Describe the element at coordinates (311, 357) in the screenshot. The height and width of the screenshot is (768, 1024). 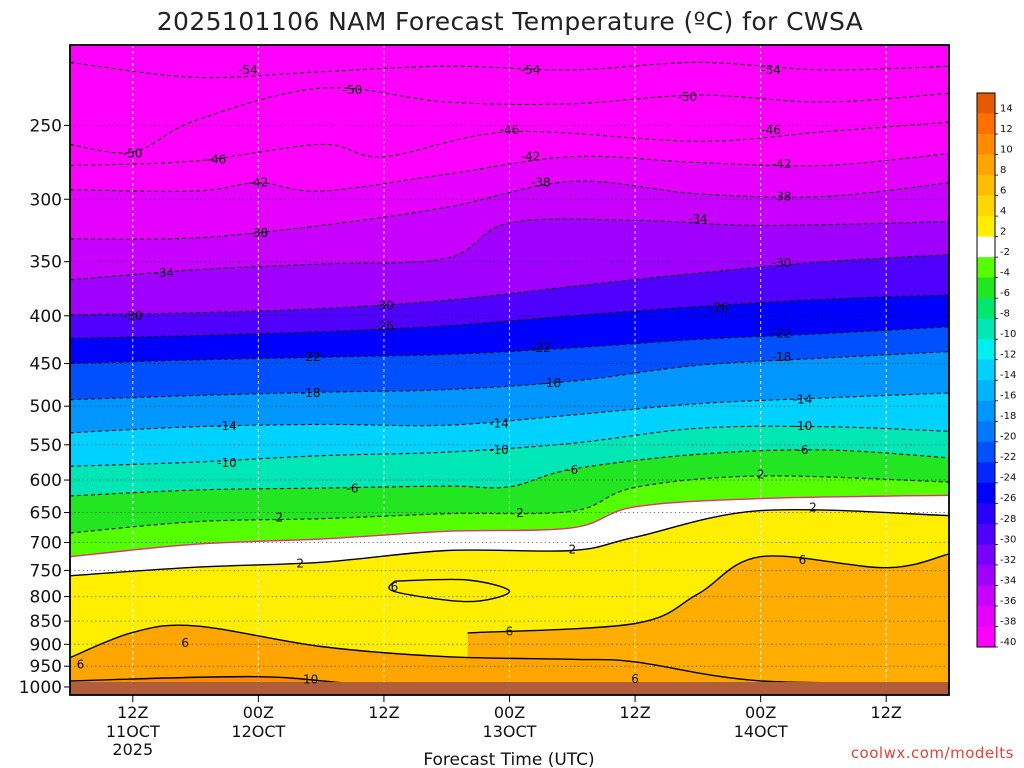
I see `contour-label: -22` at that location.